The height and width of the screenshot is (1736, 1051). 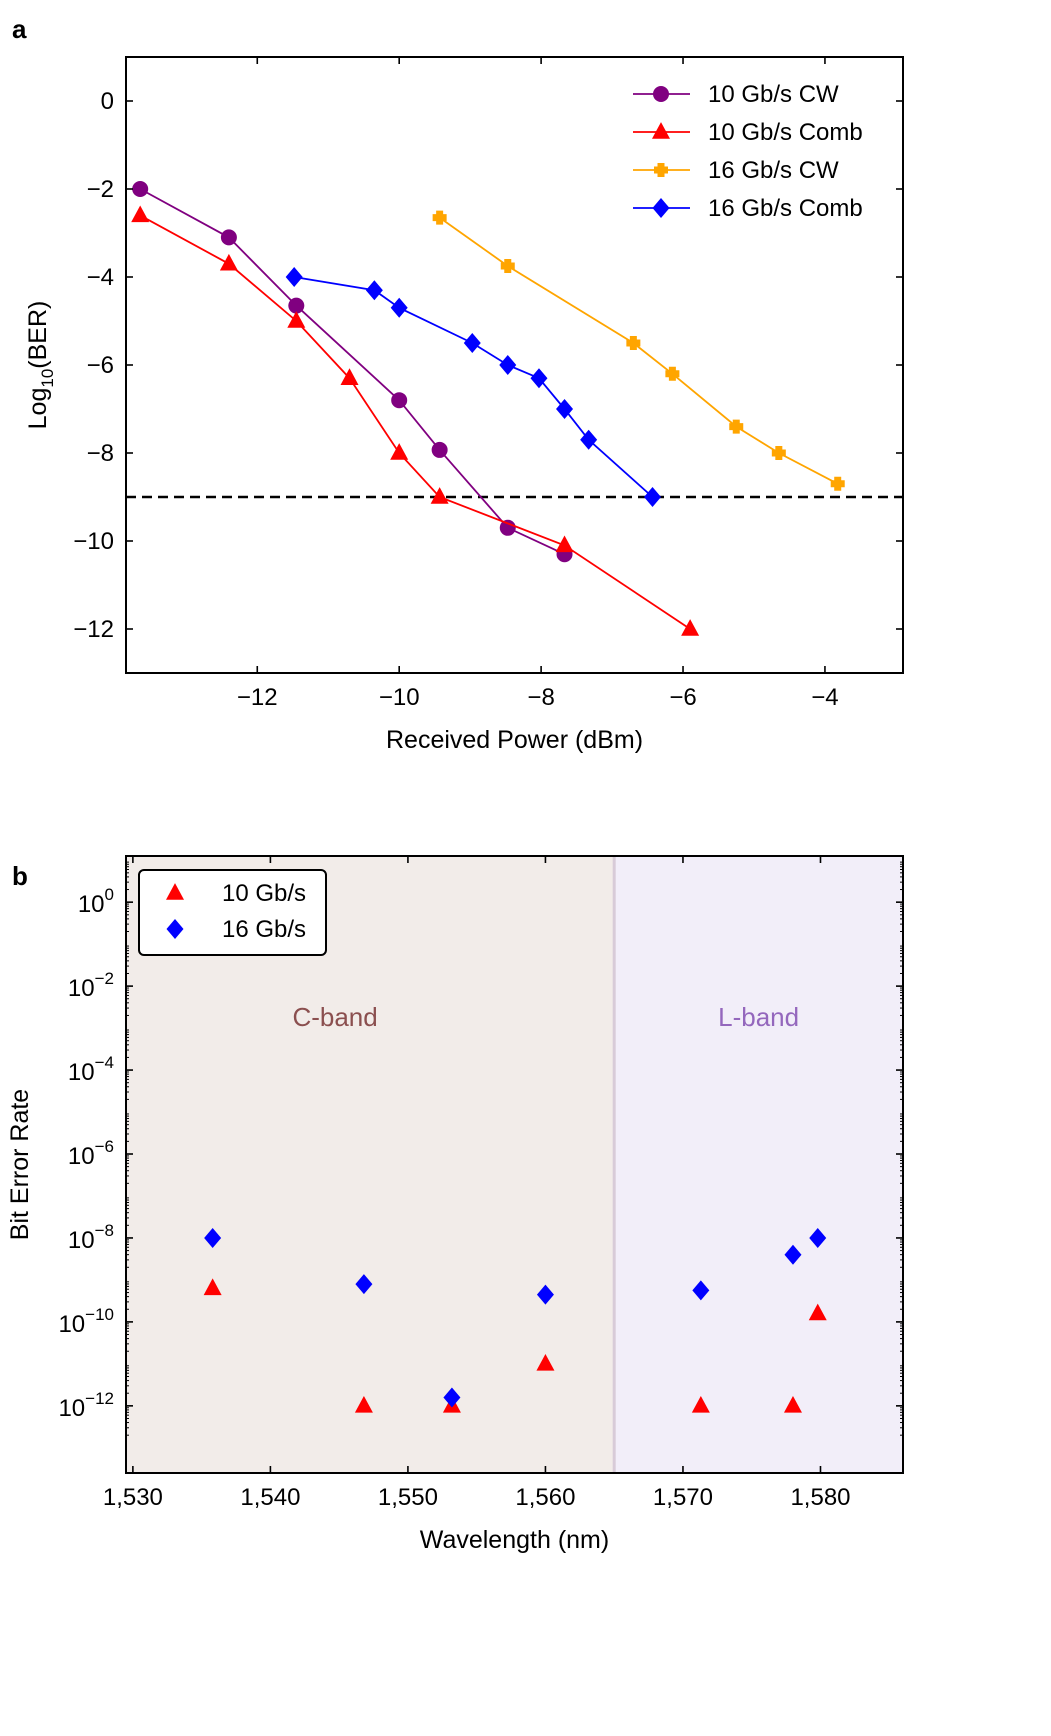 I want to click on y-tick-label: 10⁻¹², so click(x=86, y=1405).